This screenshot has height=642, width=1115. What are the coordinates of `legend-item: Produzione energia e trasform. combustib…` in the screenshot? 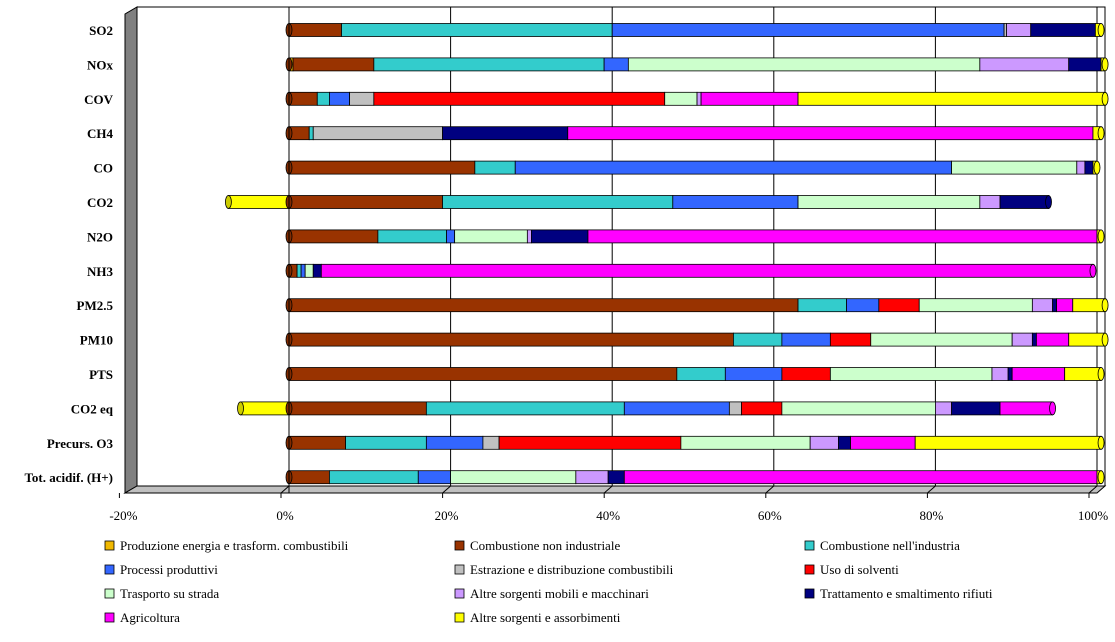 It's located at (226, 545).